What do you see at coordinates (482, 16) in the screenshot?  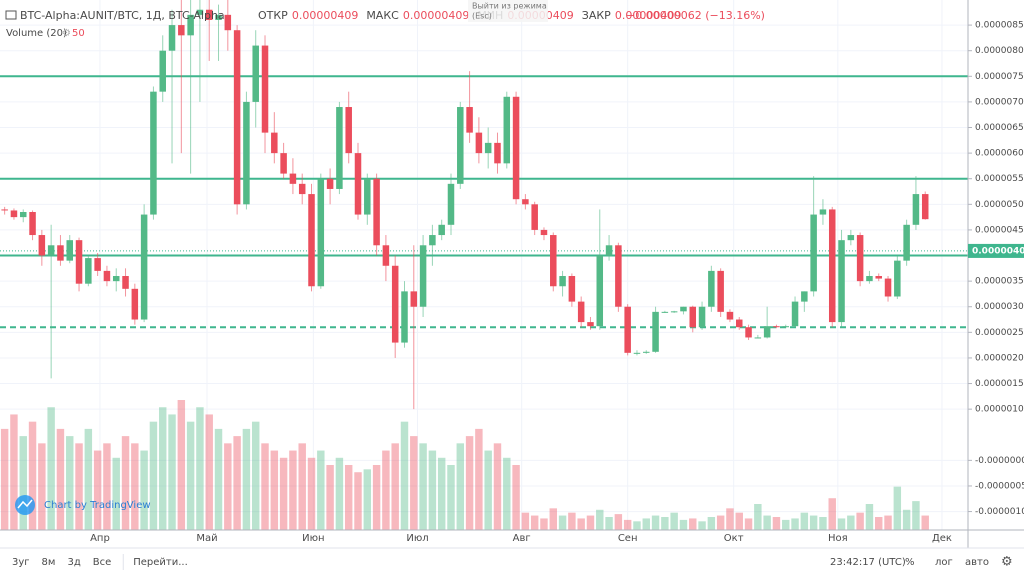 I see `tooltip-line: (Esc)` at bounding box center [482, 16].